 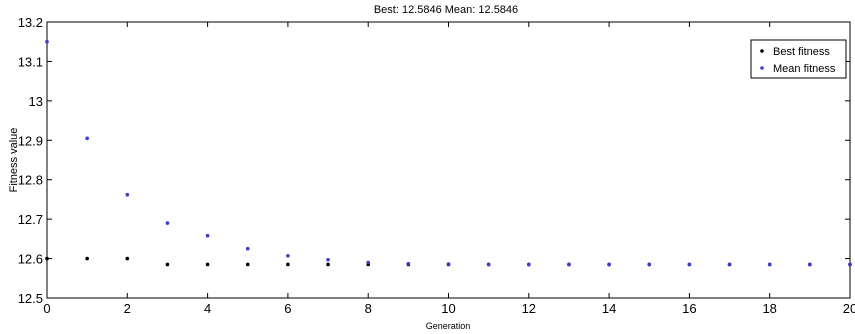 I want to click on legend: Best fitness Mean fitness, so click(x=798, y=59).